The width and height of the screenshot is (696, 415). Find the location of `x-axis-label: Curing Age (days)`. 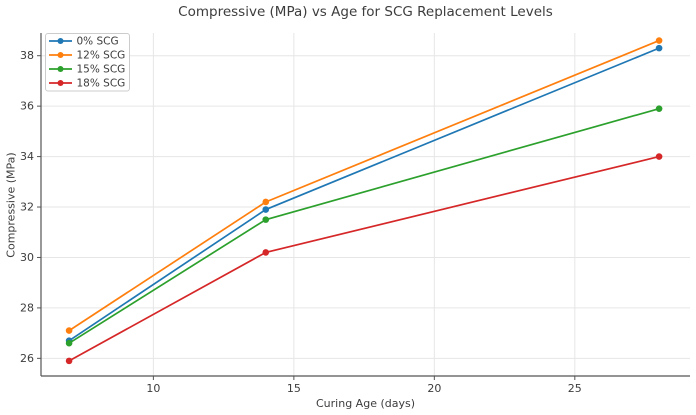

x-axis-label: Curing Age (days) is located at coordinates (365, 403).